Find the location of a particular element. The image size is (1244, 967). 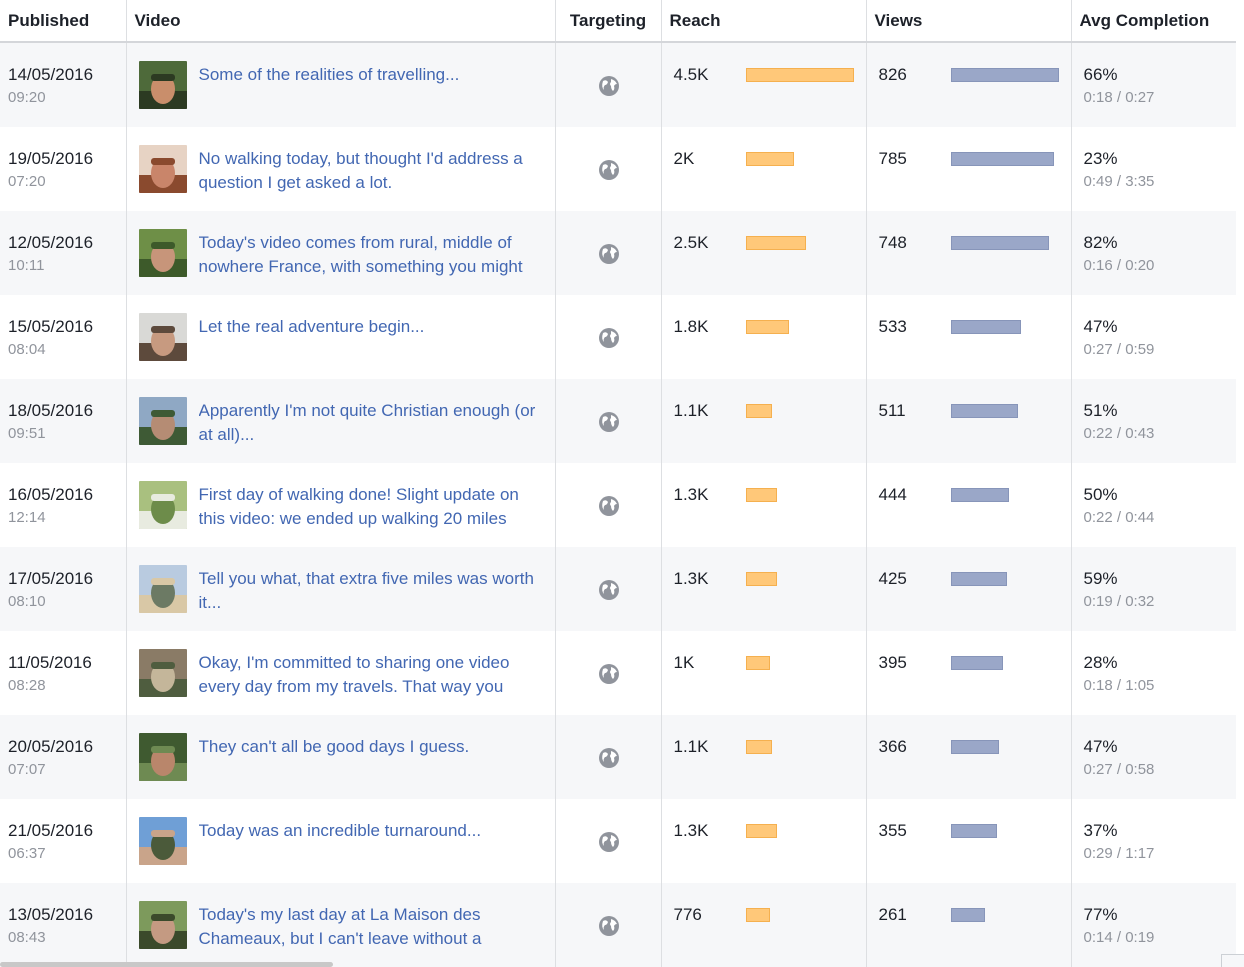

published-date: 13/05/2016 is located at coordinates (51, 914).